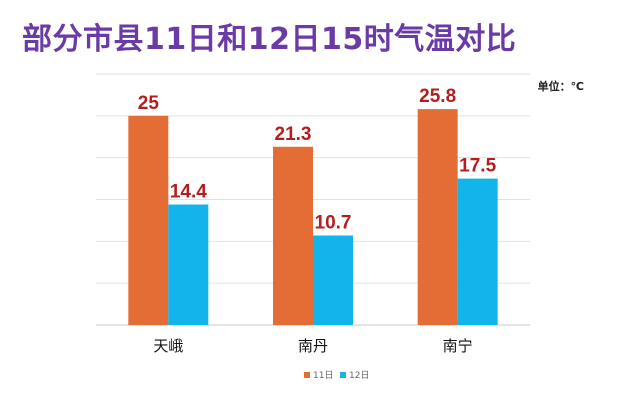 This screenshot has height=400, width=640. I want to click on legend-label-1: 11日, so click(323, 375).